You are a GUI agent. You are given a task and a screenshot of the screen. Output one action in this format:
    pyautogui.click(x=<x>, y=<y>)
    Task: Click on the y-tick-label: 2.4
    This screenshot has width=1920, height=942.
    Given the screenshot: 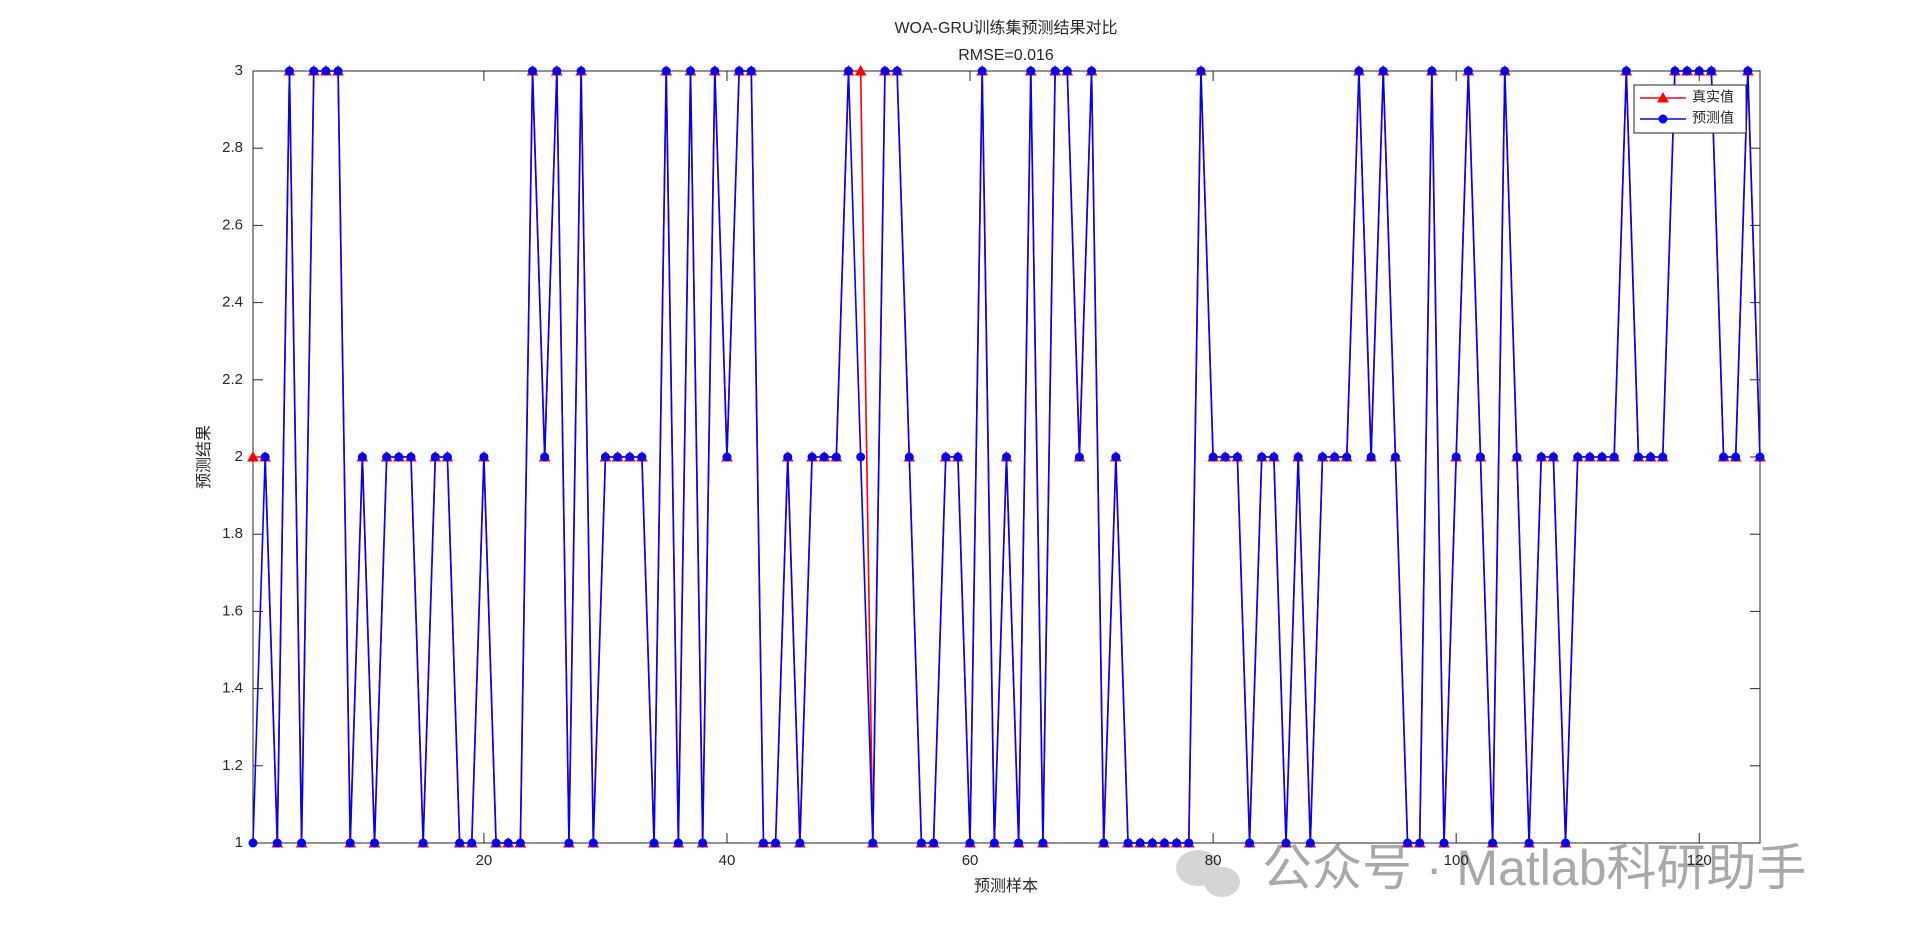 What is the action you would take?
    pyautogui.click(x=232, y=302)
    